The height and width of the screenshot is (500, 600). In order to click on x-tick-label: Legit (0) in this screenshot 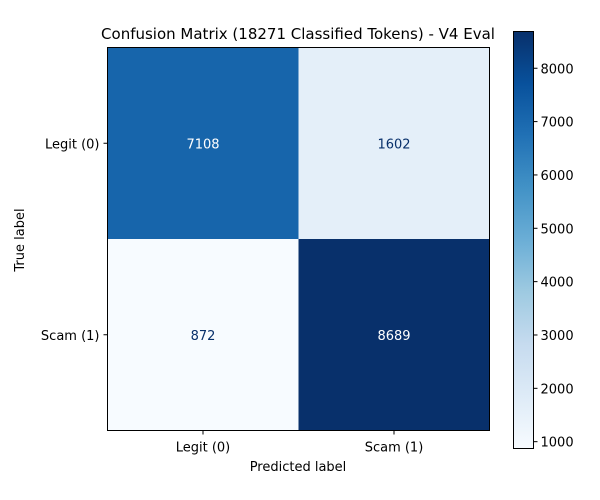, I will do `click(203, 448)`.